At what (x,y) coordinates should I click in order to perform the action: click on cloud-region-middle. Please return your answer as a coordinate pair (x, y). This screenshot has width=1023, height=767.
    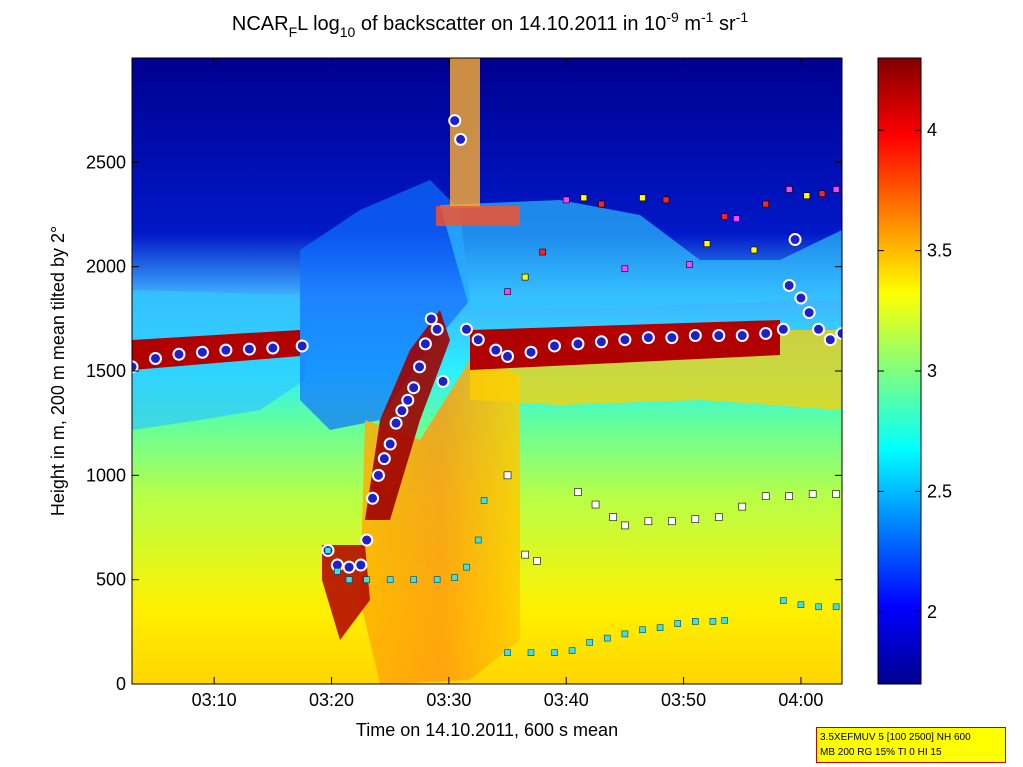
    Looking at the image, I should click on (385, 305).